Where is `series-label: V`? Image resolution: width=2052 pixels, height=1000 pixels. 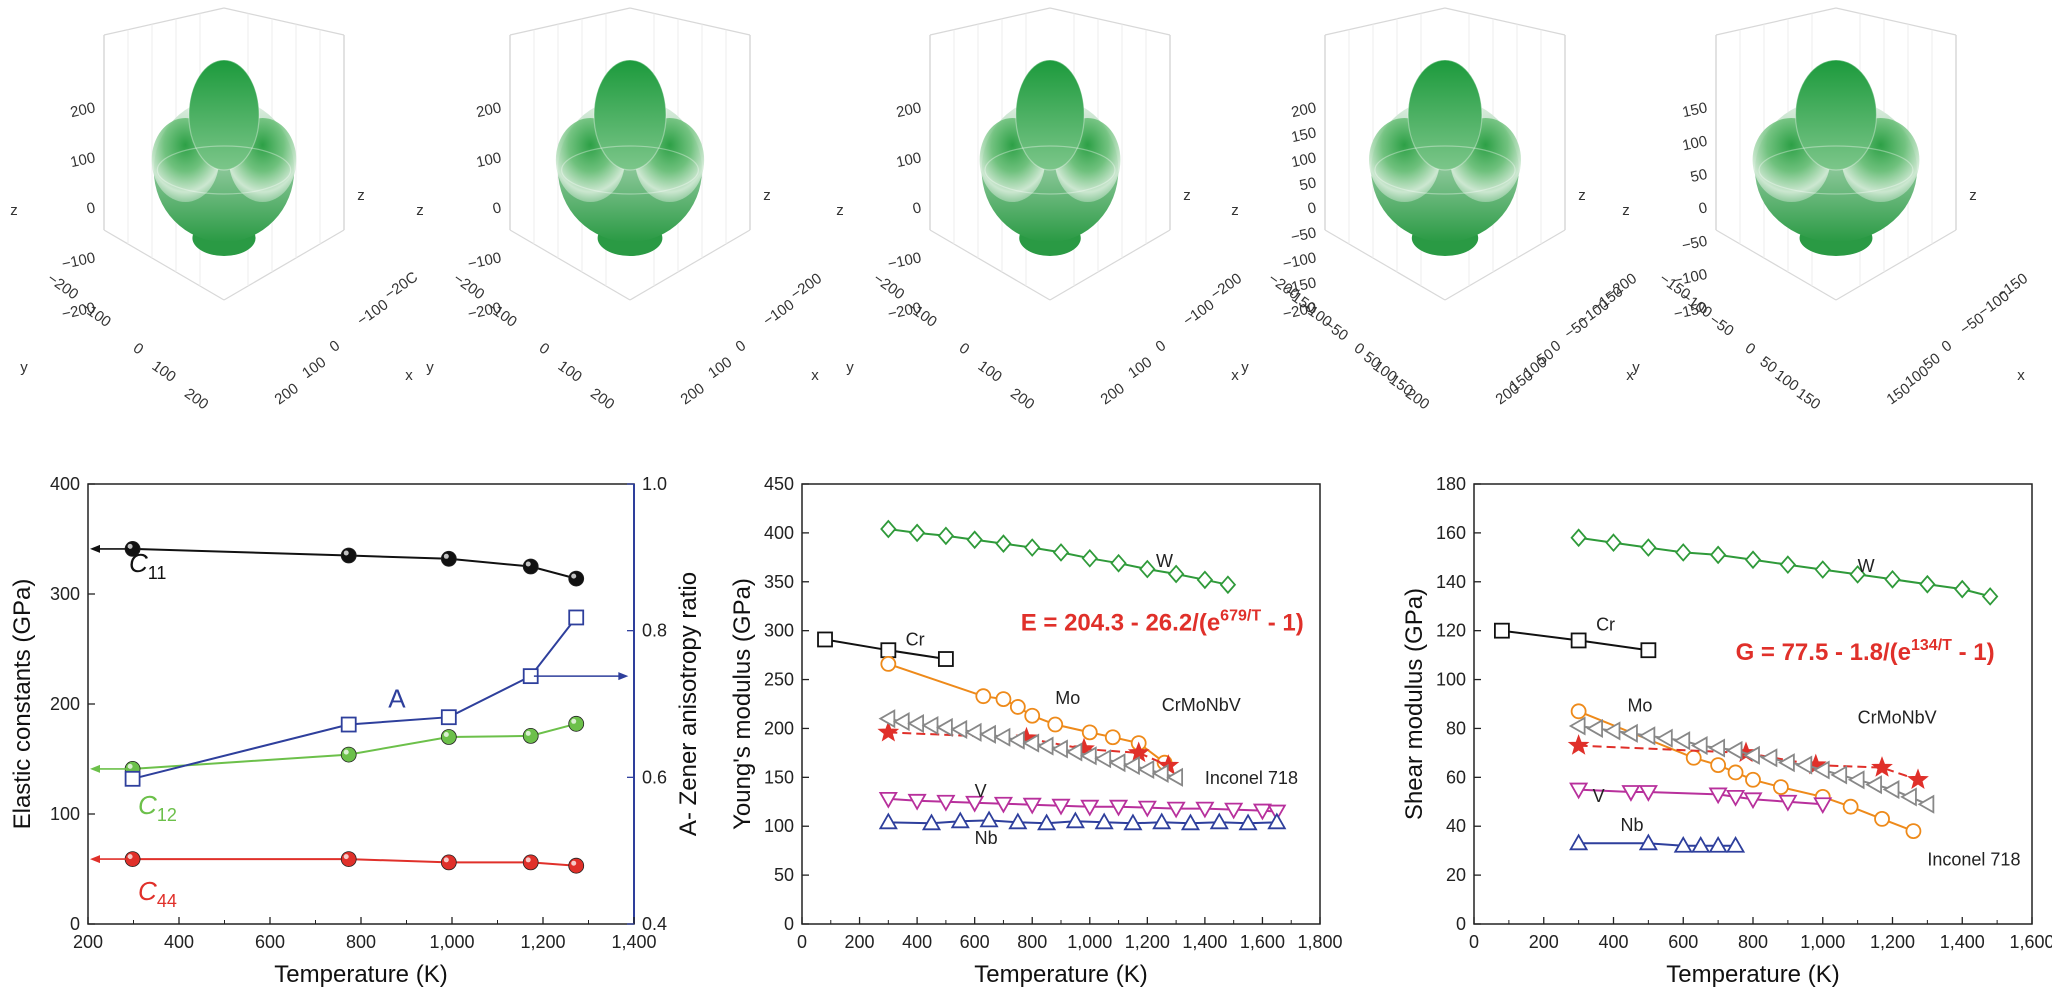
series-label: V is located at coordinates (981, 791).